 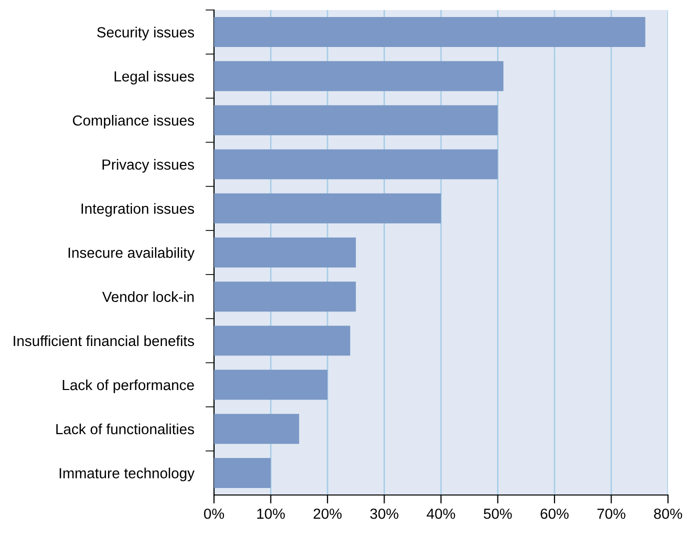 I want to click on y-tick-label: Lack of functionalities, so click(x=125, y=429).